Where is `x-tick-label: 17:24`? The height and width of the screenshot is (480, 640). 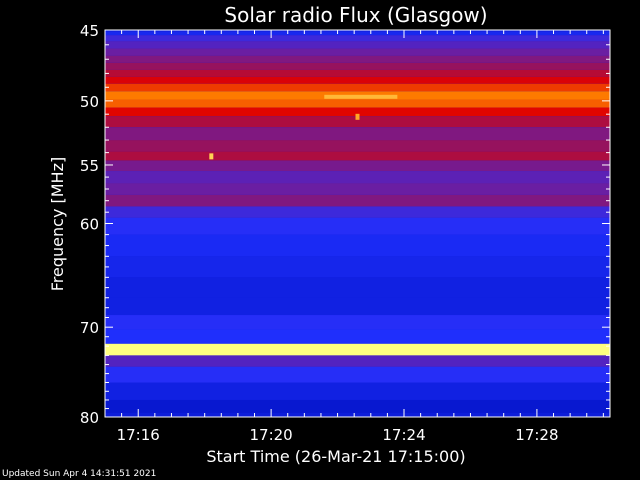 x-tick-label: 17:24 is located at coordinates (403, 435).